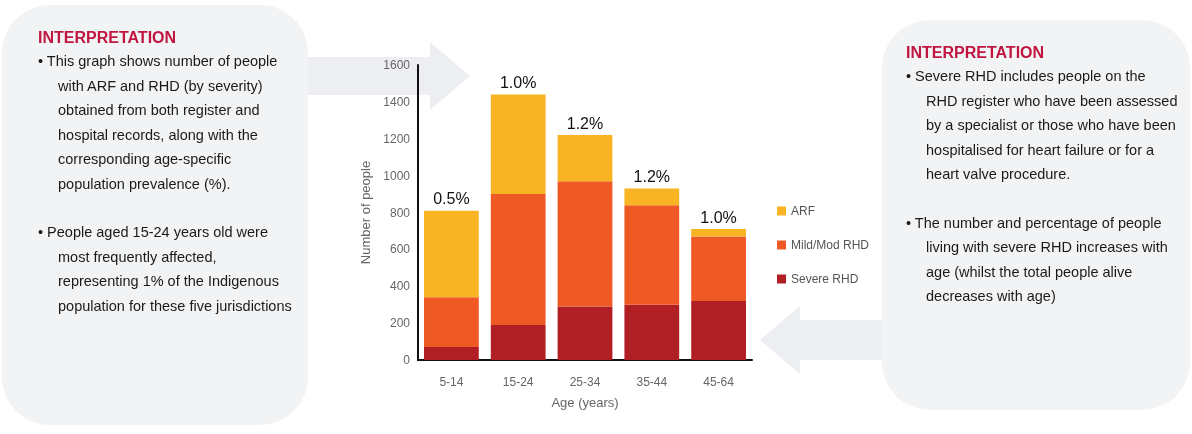 This screenshot has height=434, width=1192. What do you see at coordinates (397, 175) in the screenshot?
I see `y-tick-label: 1000` at bounding box center [397, 175].